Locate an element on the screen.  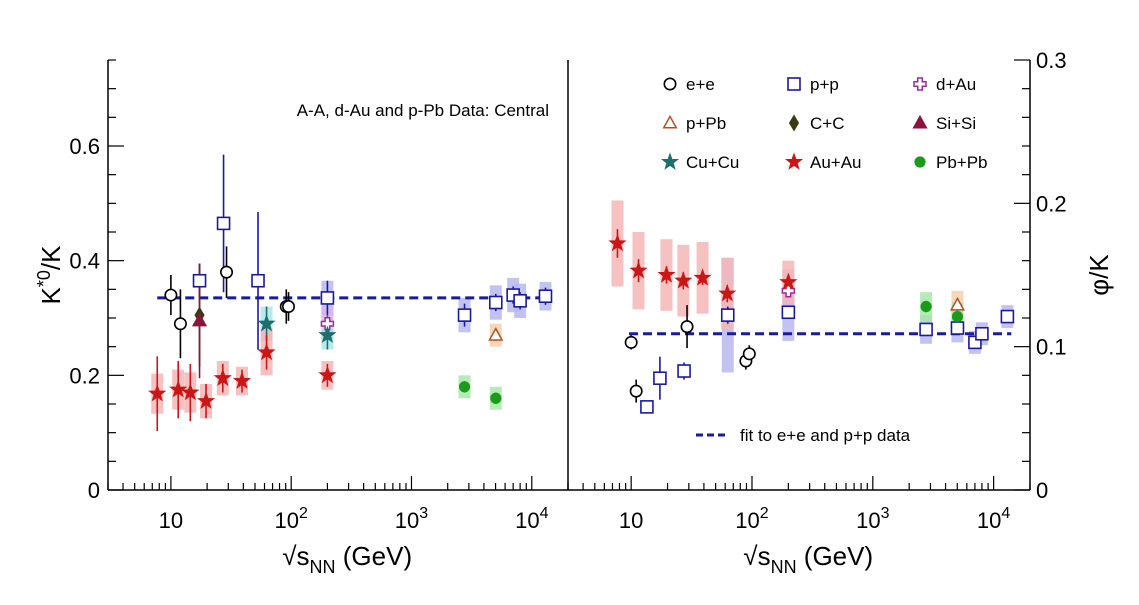
legend-label-epe: e+e is located at coordinates (700, 84).